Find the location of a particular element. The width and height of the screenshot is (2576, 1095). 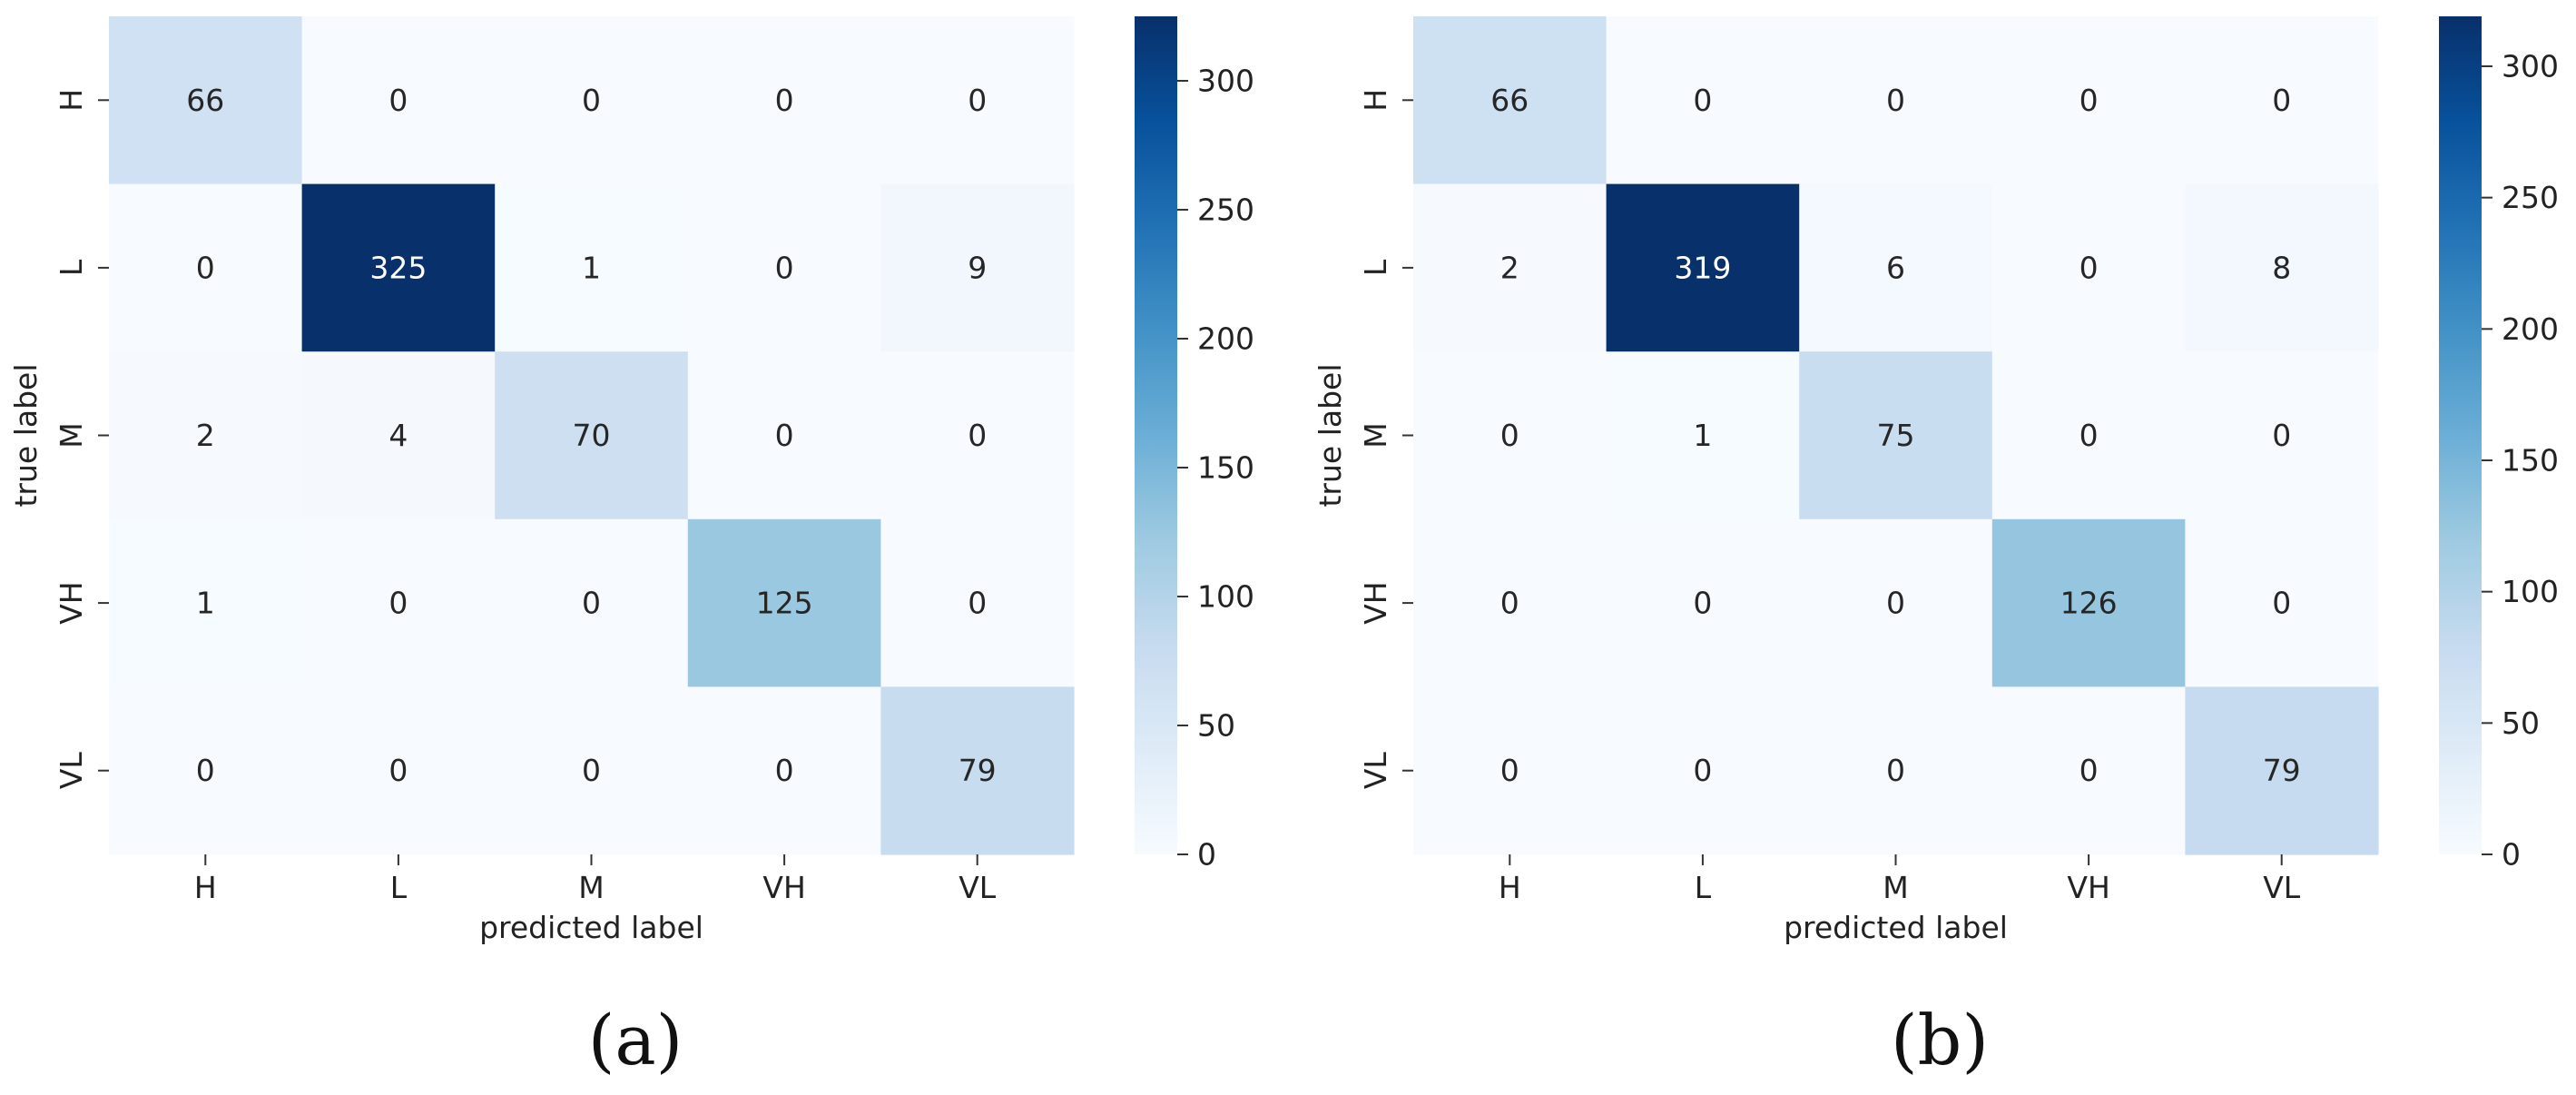

cell-value-label: 9 is located at coordinates (978, 267).